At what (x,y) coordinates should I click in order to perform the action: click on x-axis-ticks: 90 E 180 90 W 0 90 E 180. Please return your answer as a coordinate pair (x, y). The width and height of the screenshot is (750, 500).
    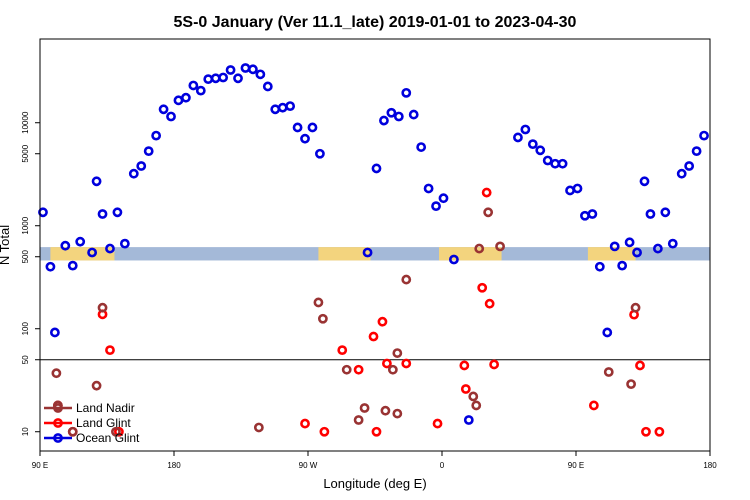
    Looking at the image, I should click on (374, 460).